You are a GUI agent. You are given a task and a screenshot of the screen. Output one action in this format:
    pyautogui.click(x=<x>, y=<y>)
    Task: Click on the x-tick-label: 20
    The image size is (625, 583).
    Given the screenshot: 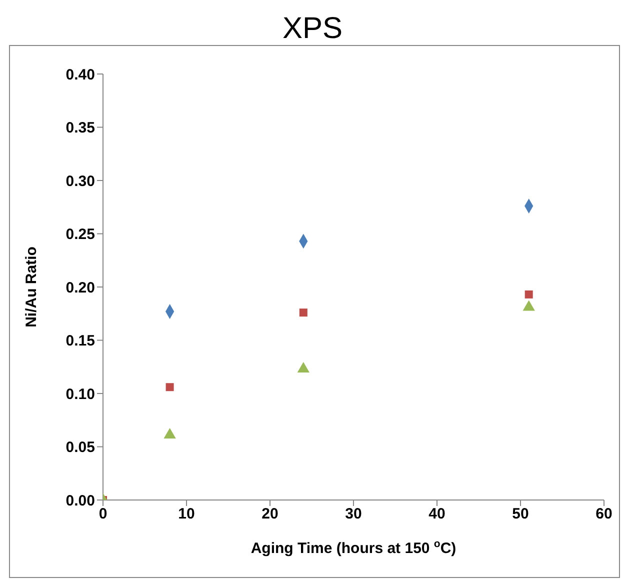 What is the action you would take?
    pyautogui.click(x=270, y=514)
    